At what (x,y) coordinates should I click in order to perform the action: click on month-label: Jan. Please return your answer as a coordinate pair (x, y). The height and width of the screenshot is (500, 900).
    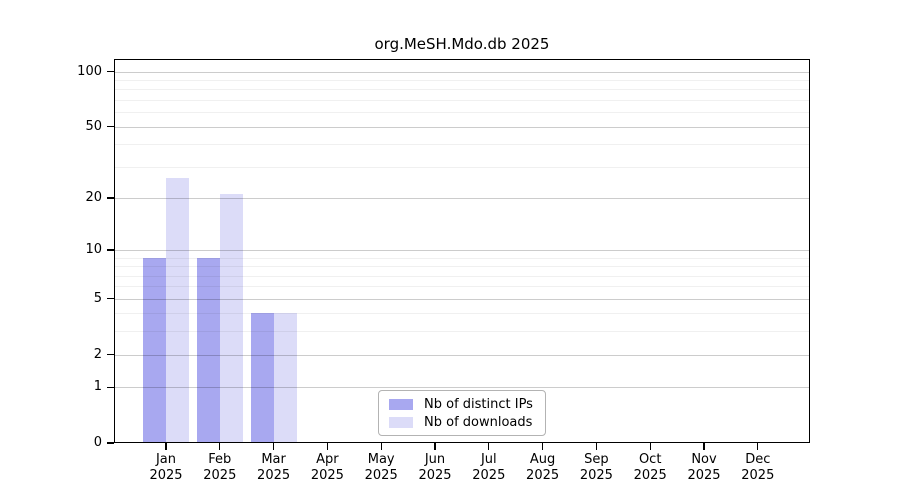
    Looking at the image, I should click on (166, 459).